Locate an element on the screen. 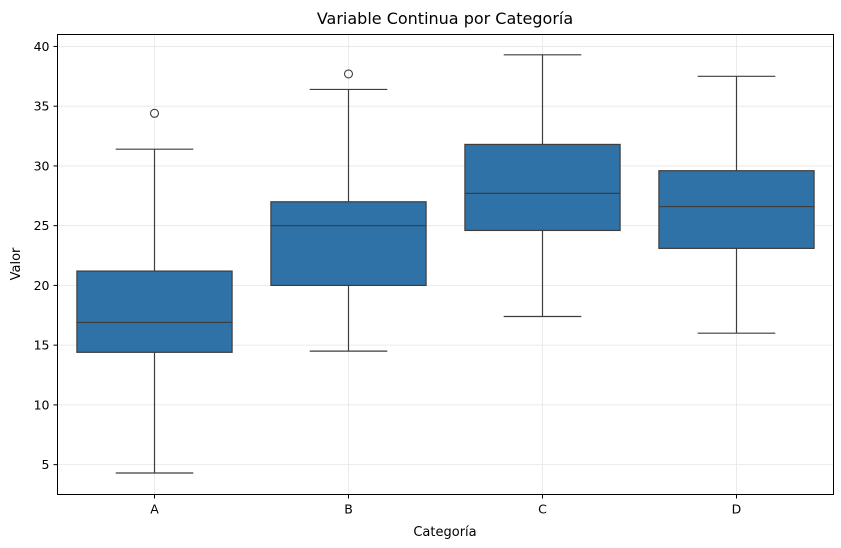 The height and width of the screenshot is (548, 841). box-group-A is located at coordinates (154, 291).